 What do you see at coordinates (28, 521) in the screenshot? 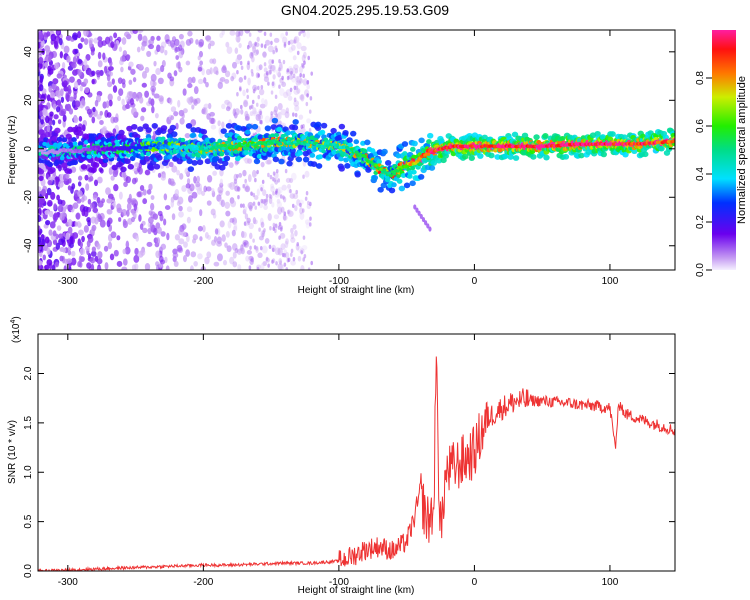
I see `snr-y-tick-label: 0.5` at bounding box center [28, 521].